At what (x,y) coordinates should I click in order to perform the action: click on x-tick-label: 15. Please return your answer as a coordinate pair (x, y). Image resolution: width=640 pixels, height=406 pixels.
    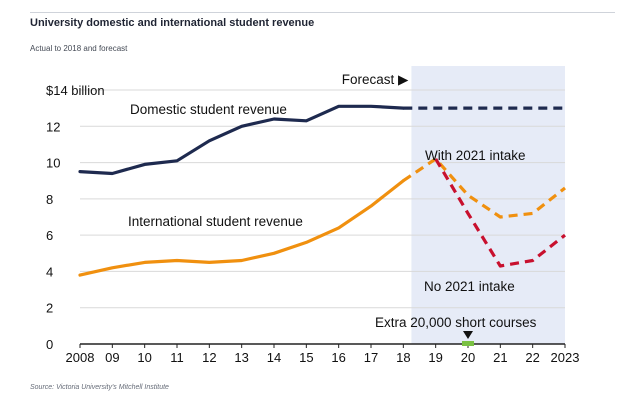
    Looking at the image, I should click on (306, 357).